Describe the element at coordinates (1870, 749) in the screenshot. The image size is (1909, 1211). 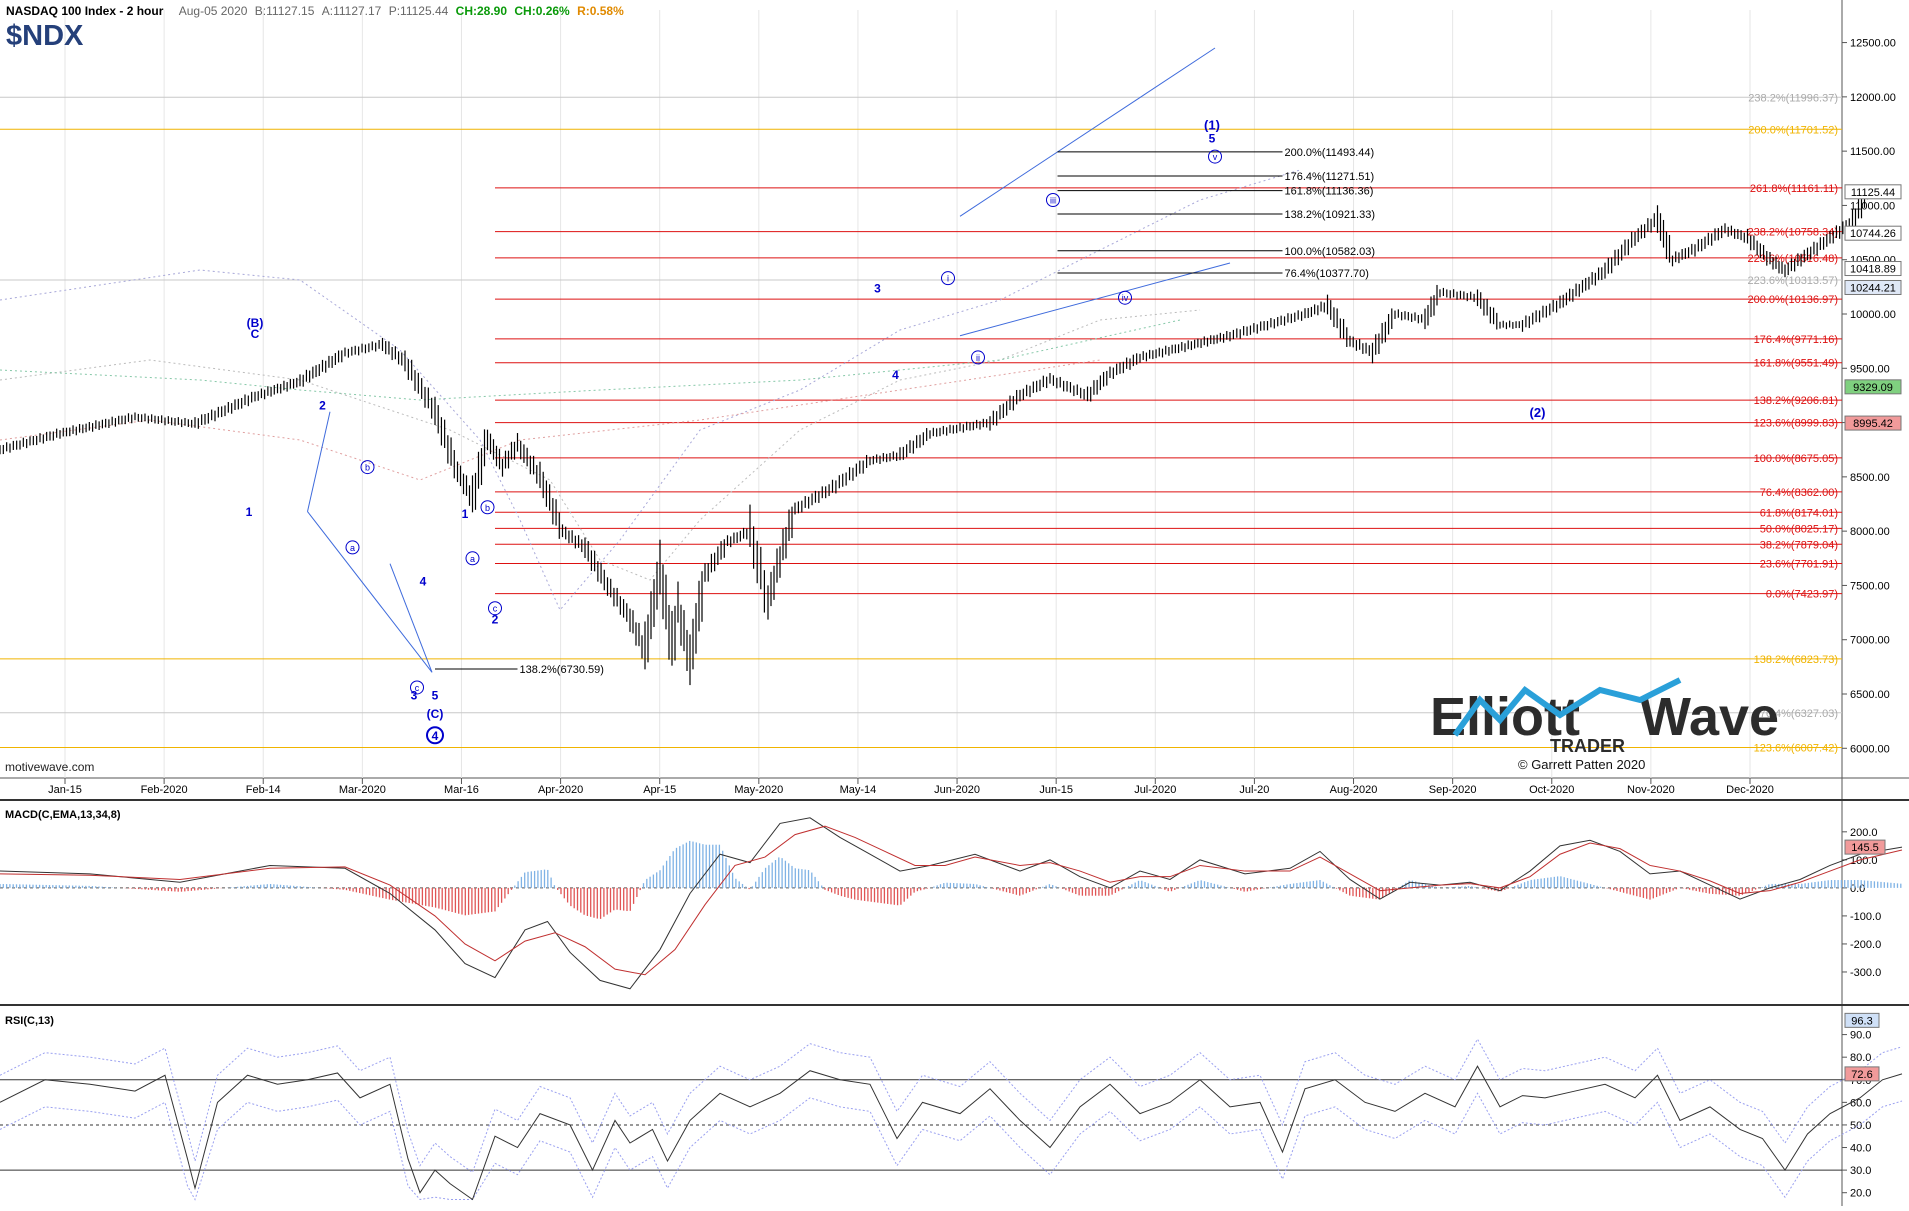
I see `y-tick-label: 6000.00` at that location.